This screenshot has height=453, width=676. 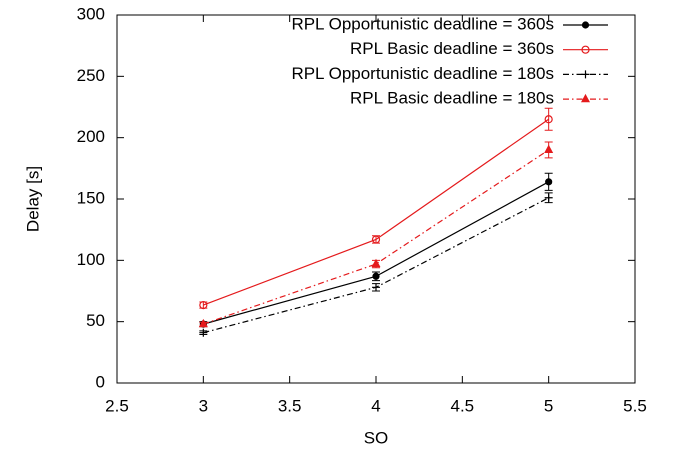 I want to click on legend-label: RPL Opportunistic deadline = 360s, so click(x=422, y=23).